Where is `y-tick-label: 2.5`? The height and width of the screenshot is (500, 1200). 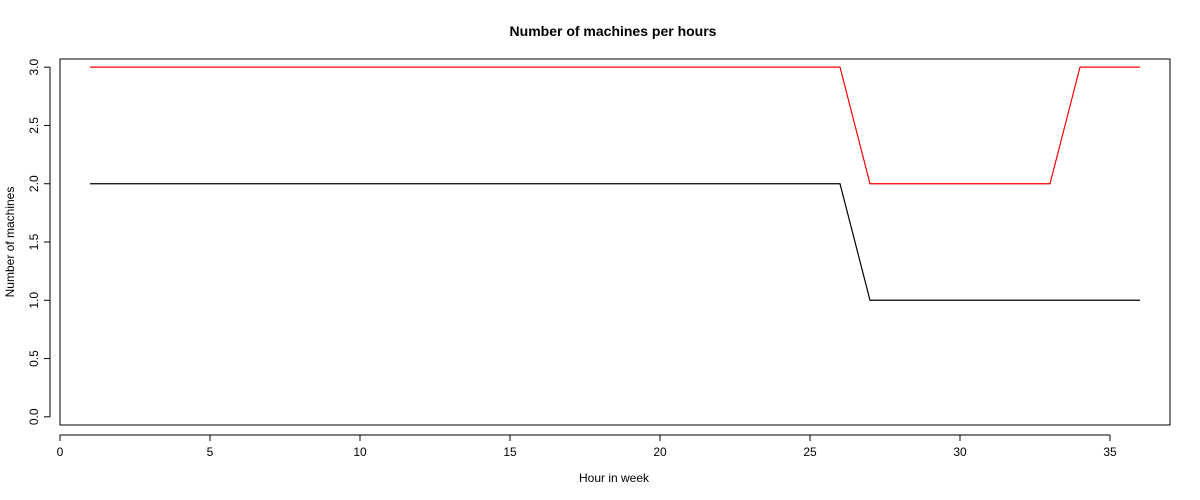
y-tick-label: 2.5 is located at coordinates (34, 125).